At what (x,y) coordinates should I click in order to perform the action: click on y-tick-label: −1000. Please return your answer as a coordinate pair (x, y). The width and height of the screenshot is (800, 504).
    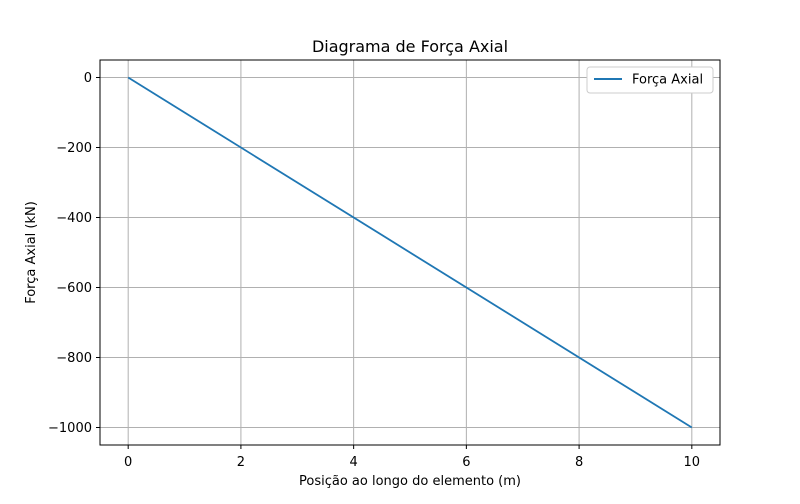
    Looking at the image, I should click on (70, 428).